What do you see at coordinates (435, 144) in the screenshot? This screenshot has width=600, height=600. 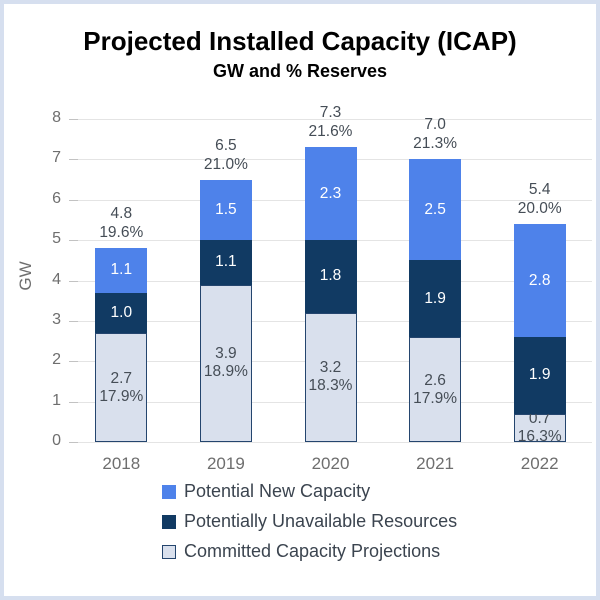 I see `total-percent: 21.3%` at bounding box center [435, 144].